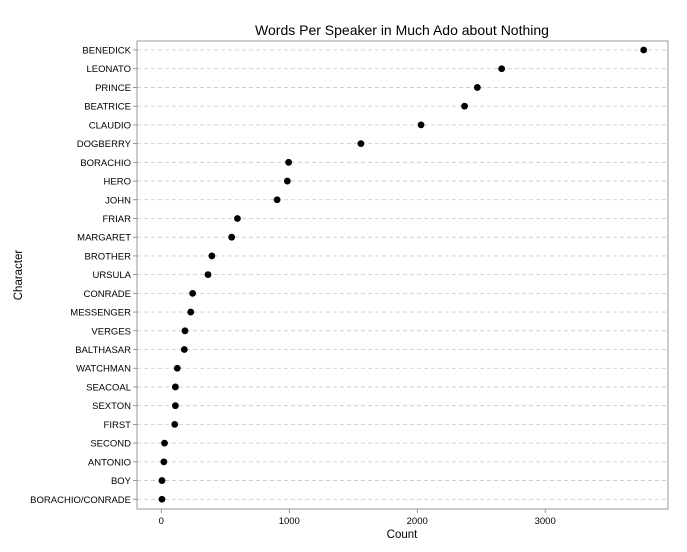 The image size is (687, 552). What do you see at coordinates (117, 182) in the screenshot?
I see `y-tick-label: HERO` at bounding box center [117, 182].